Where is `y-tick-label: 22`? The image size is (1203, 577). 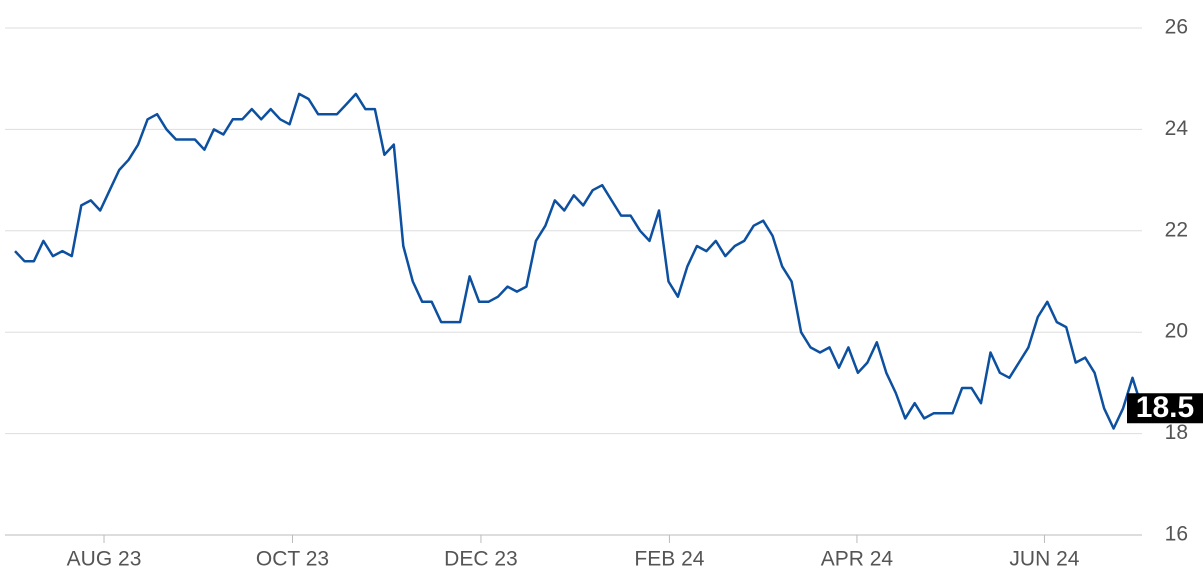
y-tick-label: 22 is located at coordinates (1176, 229).